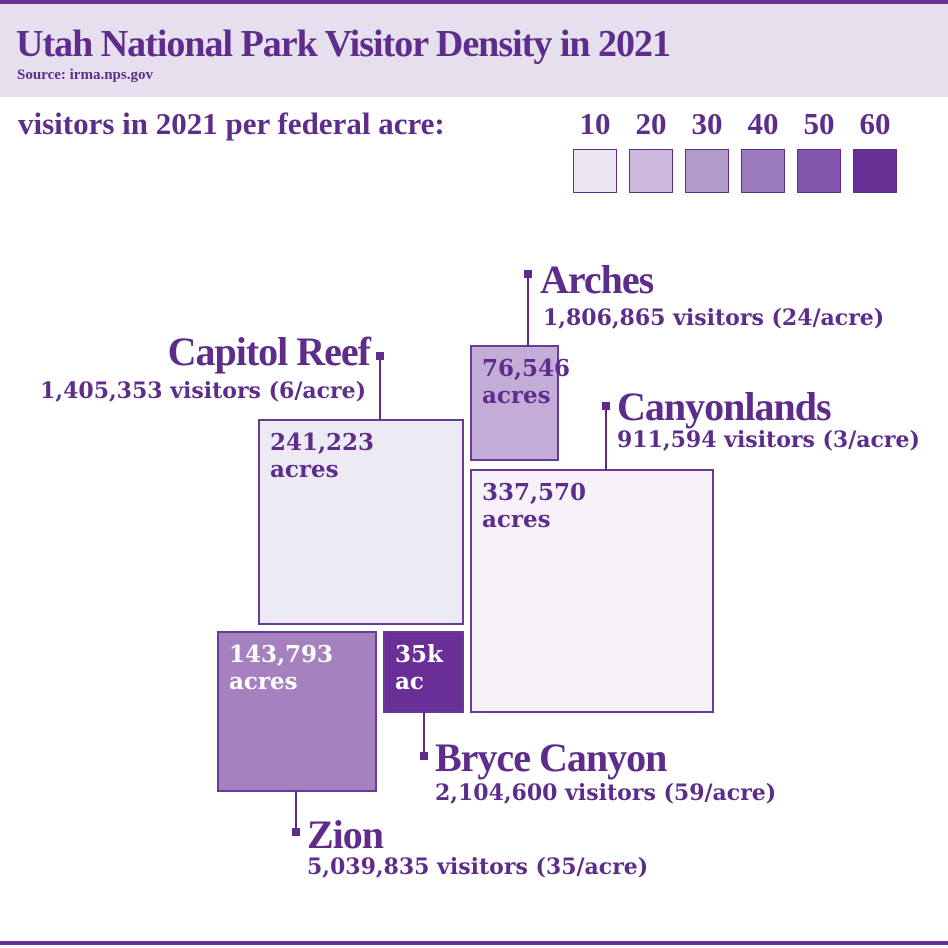 The height and width of the screenshot is (948, 948). What do you see at coordinates (269, 351) in the screenshot?
I see `park-name-capitol-reef: Capitol Reef` at bounding box center [269, 351].